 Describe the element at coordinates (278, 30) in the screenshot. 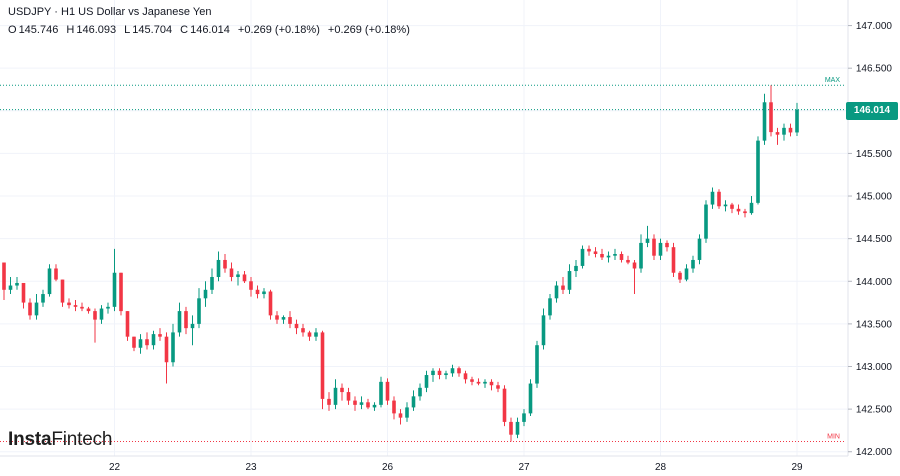

I see `price-change: +0.269 (+0.18%)` at that location.